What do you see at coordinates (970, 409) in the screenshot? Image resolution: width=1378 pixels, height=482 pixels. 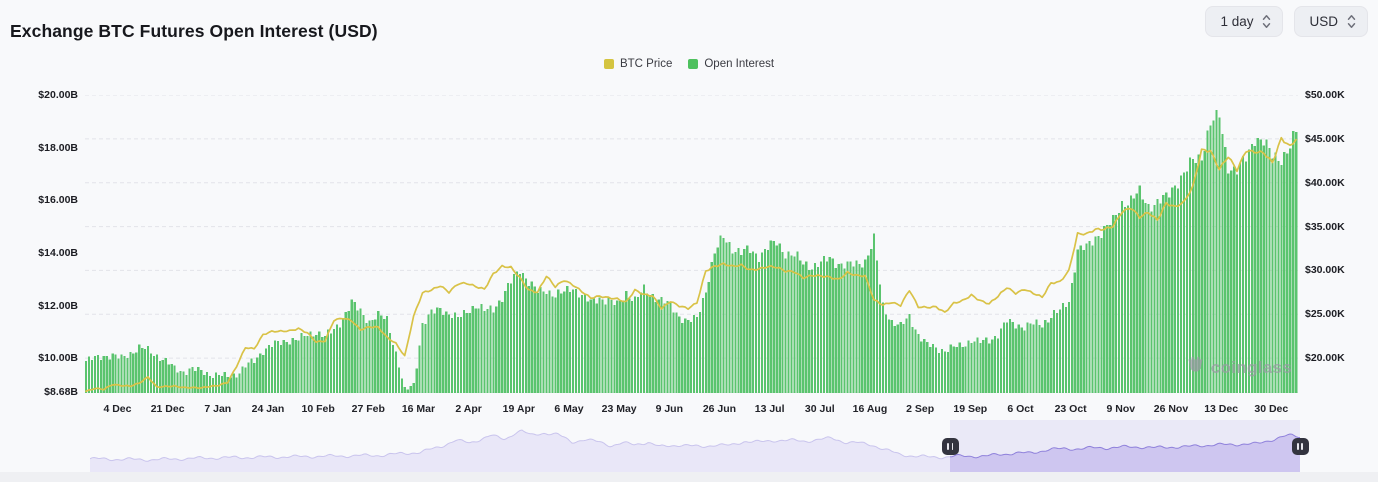 I see `x-axis-label: 19 Sep` at bounding box center [970, 409].